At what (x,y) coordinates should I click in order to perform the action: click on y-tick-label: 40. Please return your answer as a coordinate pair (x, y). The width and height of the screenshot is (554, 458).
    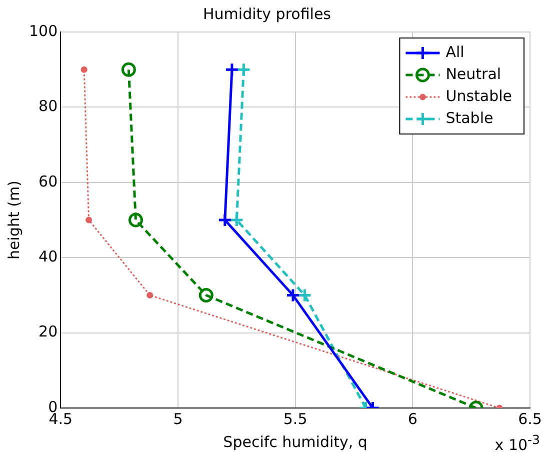
    Looking at the image, I should click on (48, 256).